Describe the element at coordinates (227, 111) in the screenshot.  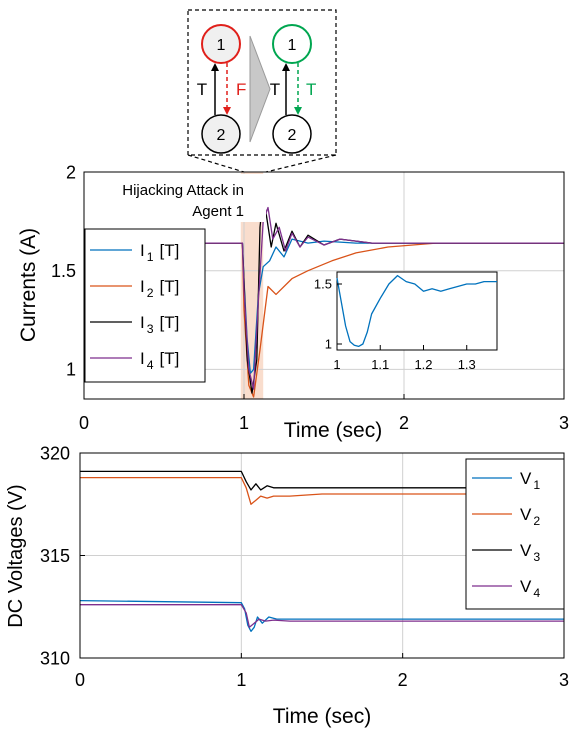
I see `before-false-arrowhead` at that location.